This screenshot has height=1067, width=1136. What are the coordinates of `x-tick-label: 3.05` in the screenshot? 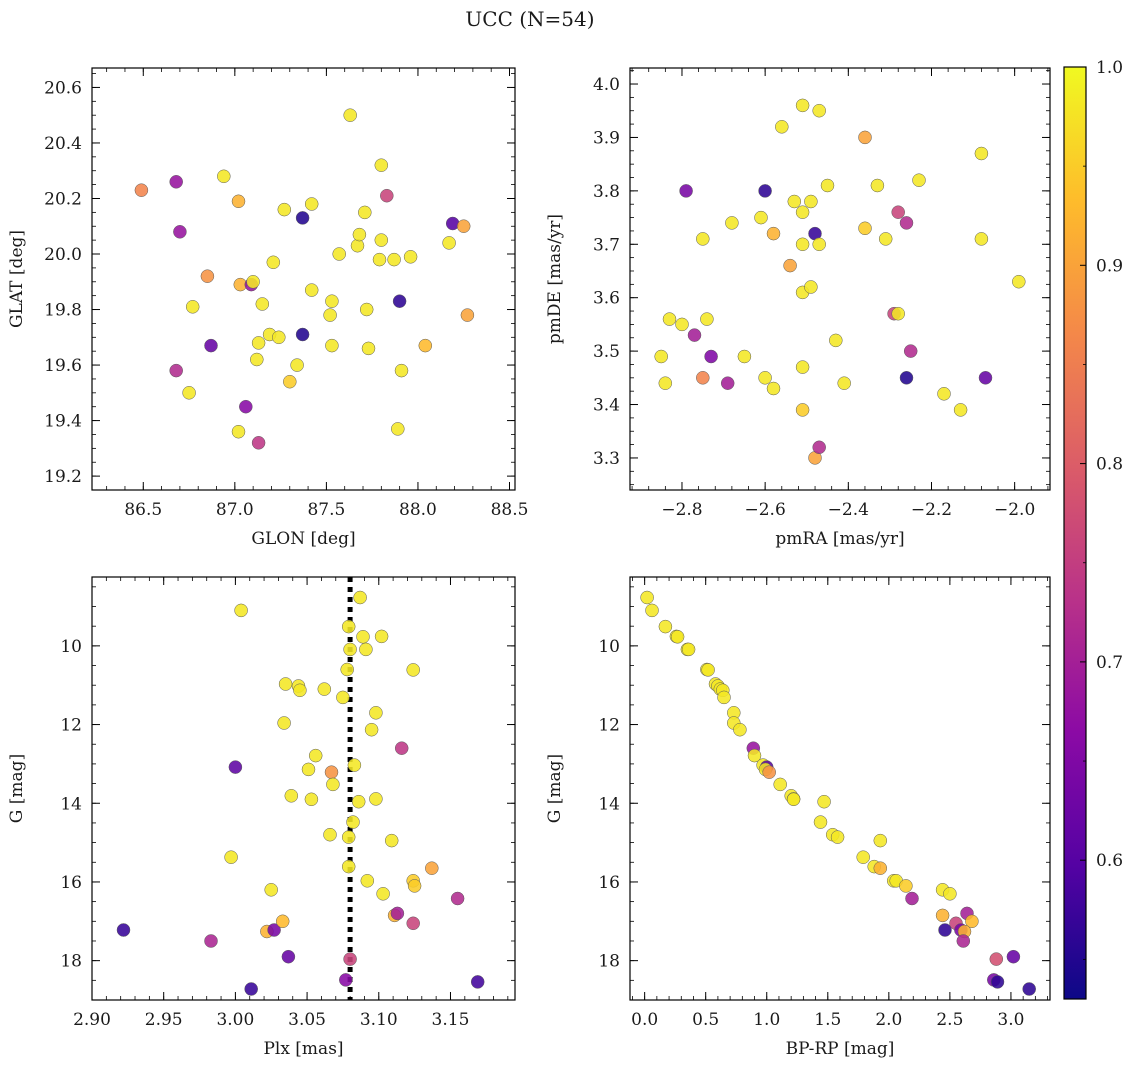 It's located at (307, 1020).